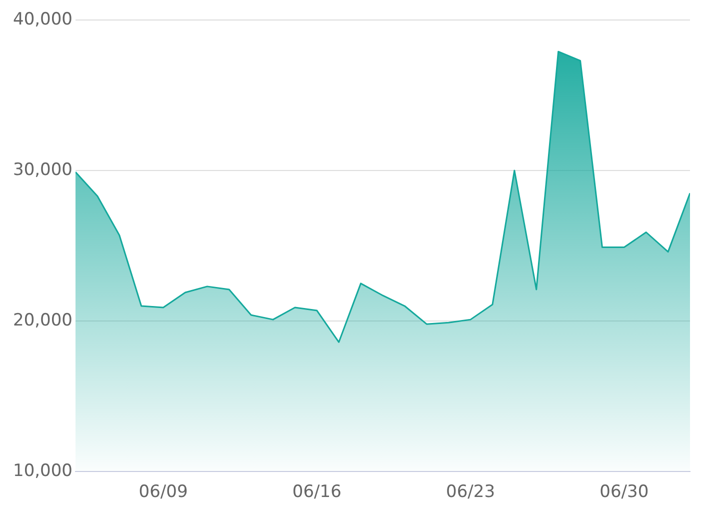 This screenshot has height=516, width=720. I want to click on x-tick-label: 06/30, so click(624, 492).